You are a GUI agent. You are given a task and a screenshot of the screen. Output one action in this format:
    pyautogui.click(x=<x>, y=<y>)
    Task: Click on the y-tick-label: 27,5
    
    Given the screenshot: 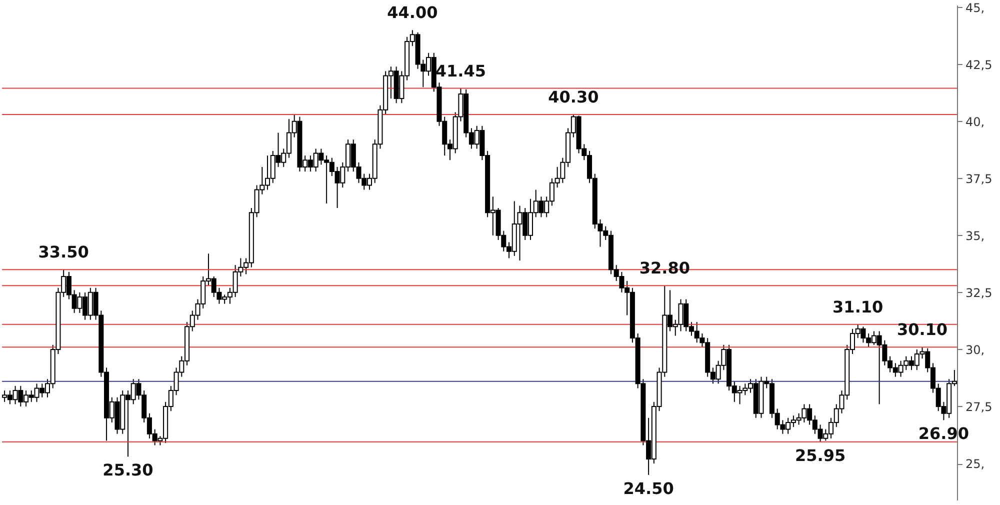 What is the action you would take?
    pyautogui.click(x=979, y=407)
    